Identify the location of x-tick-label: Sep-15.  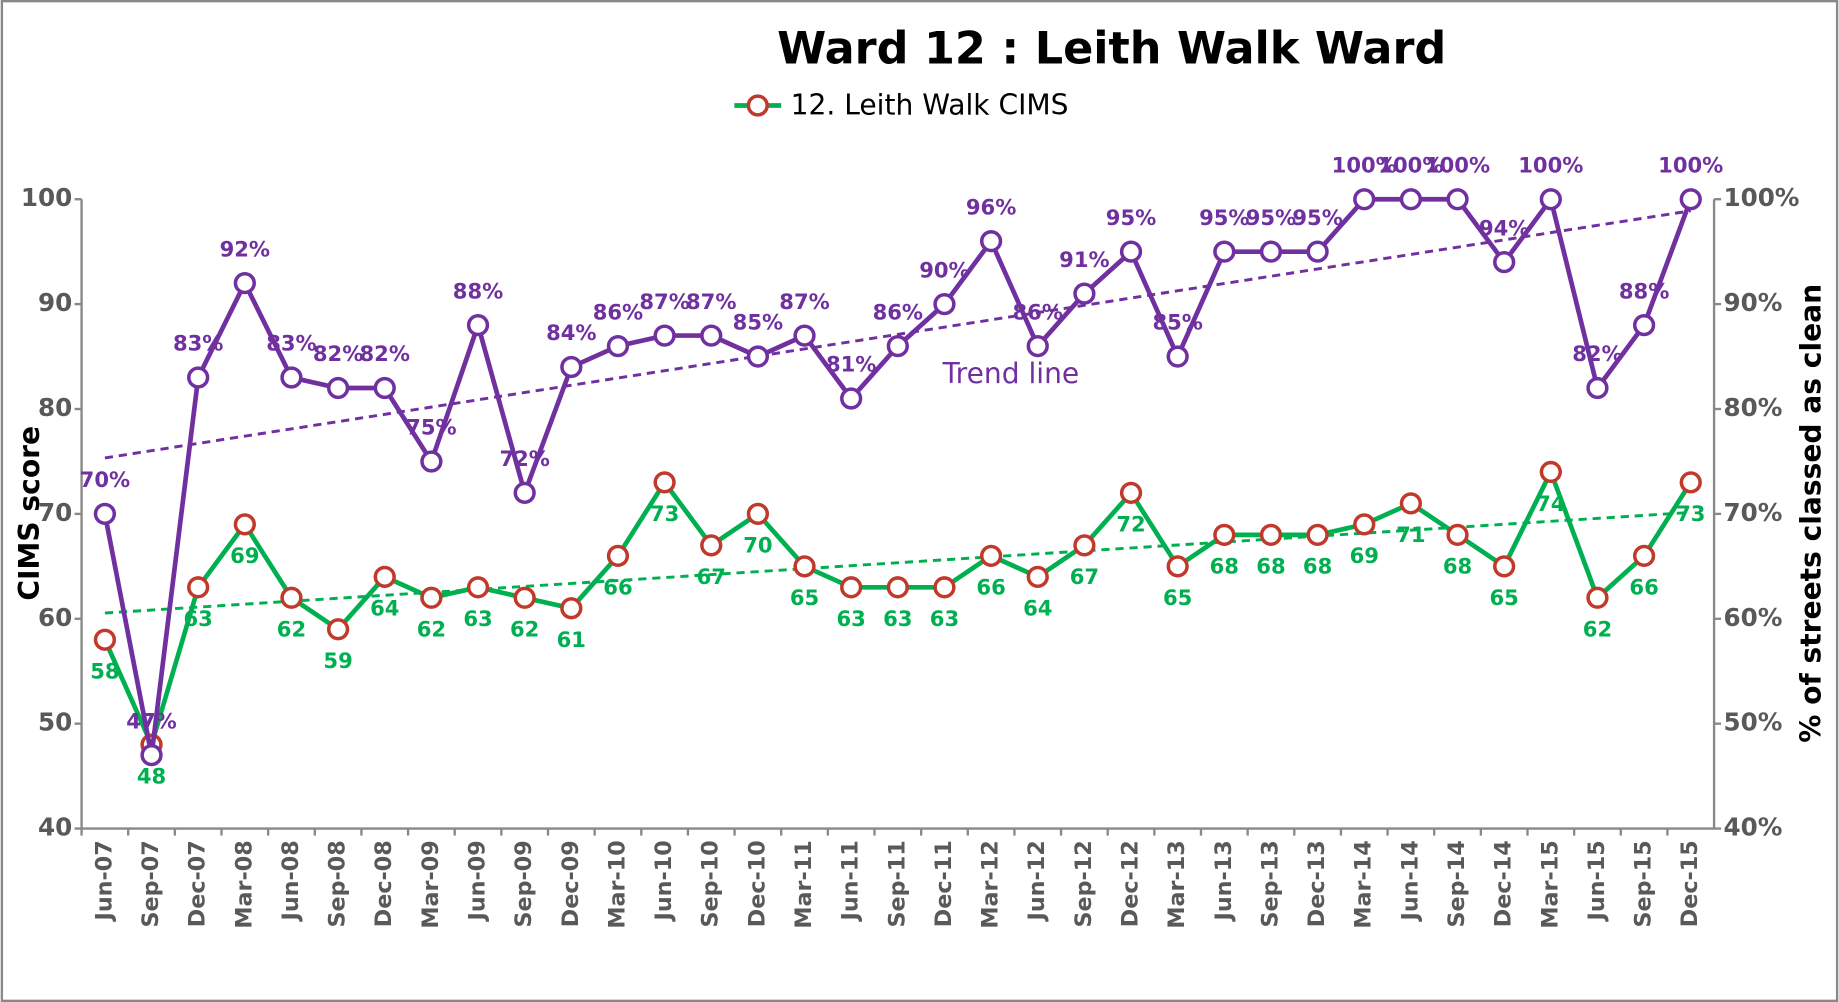
(1644, 883).